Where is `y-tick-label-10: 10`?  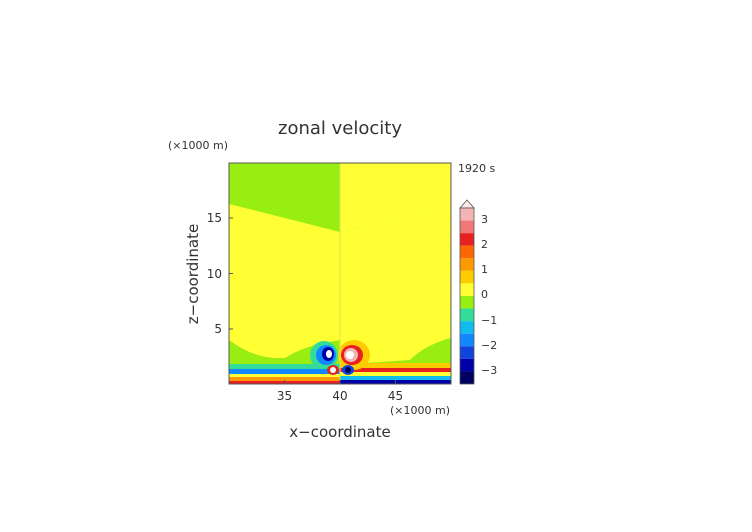
y-tick-label-10: 10 is located at coordinates (214, 274).